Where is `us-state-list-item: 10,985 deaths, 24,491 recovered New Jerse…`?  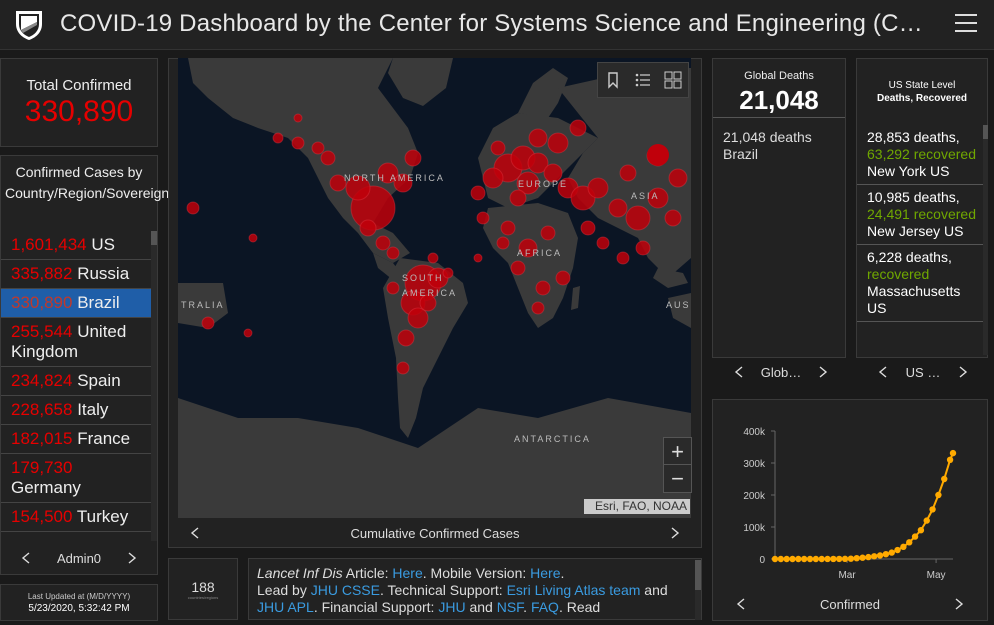
us-state-list-item: 10,985 deaths, 24,491 recovered New Jerse… is located at coordinates (920, 215).